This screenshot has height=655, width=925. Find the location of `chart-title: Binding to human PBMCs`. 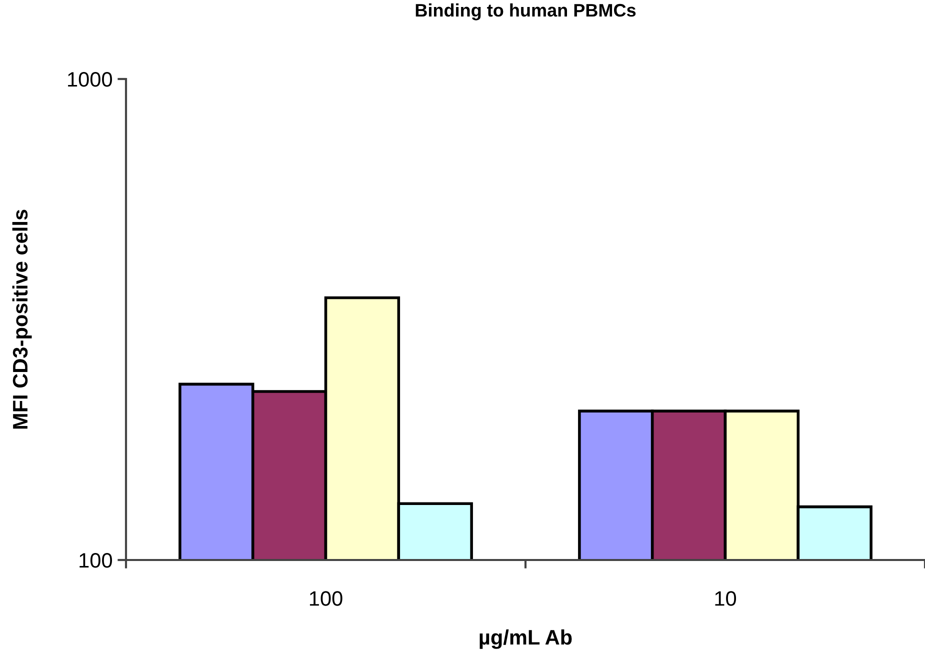

chart-title: Binding to human PBMCs is located at coordinates (526, 11).